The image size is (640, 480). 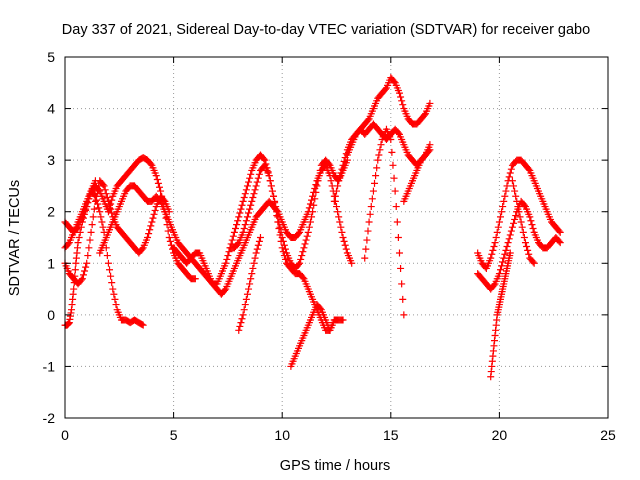 What do you see at coordinates (49, 366) in the screenshot?
I see `y-tick-label: -1` at bounding box center [49, 366].